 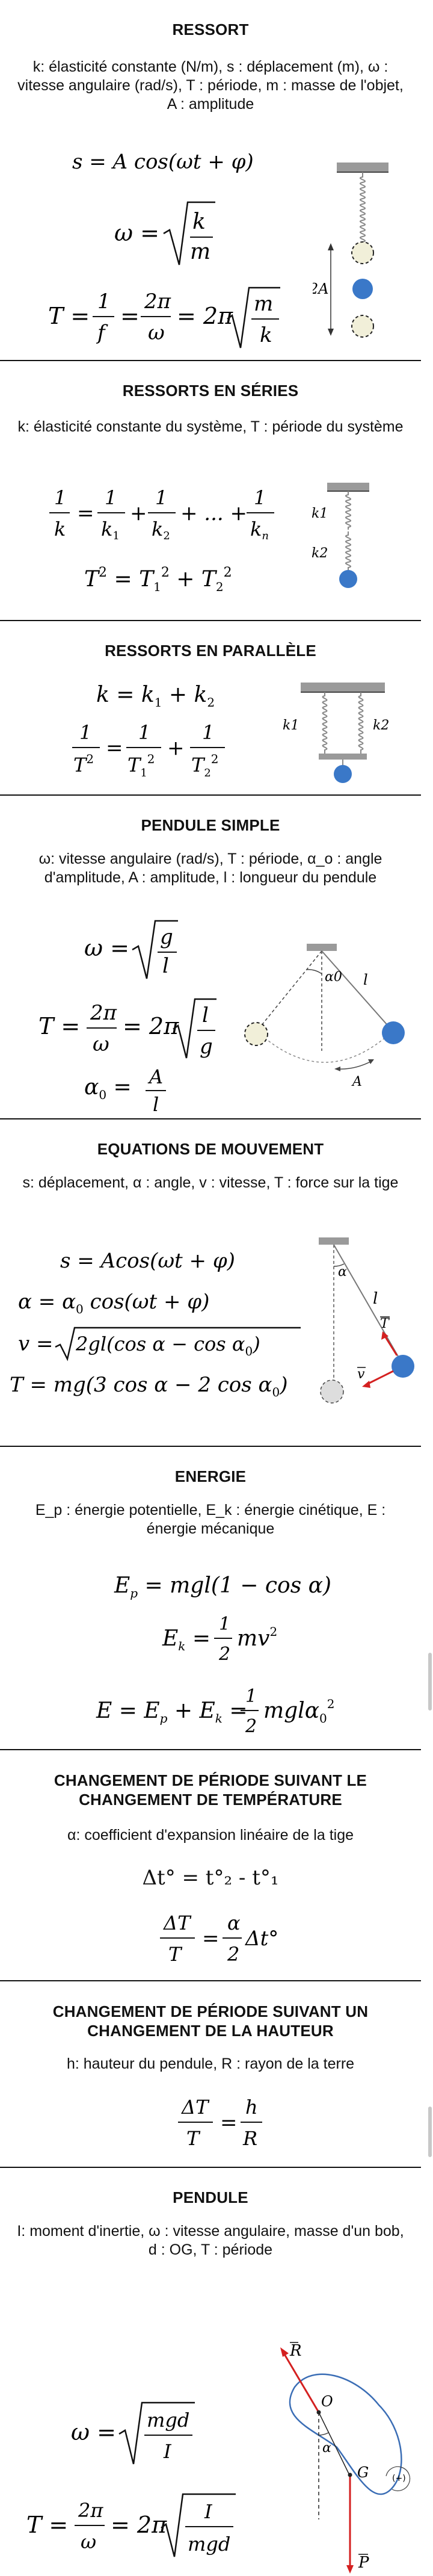 What do you see at coordinates (102, 333) in the screenshot?
I see `svg-text: f` at bounding box center [102, 333].